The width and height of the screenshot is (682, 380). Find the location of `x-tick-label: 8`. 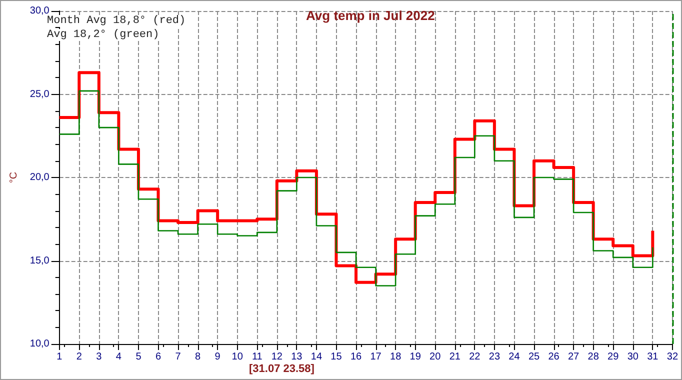

x-tick-label: 8 is located at coordinates (198, 357).